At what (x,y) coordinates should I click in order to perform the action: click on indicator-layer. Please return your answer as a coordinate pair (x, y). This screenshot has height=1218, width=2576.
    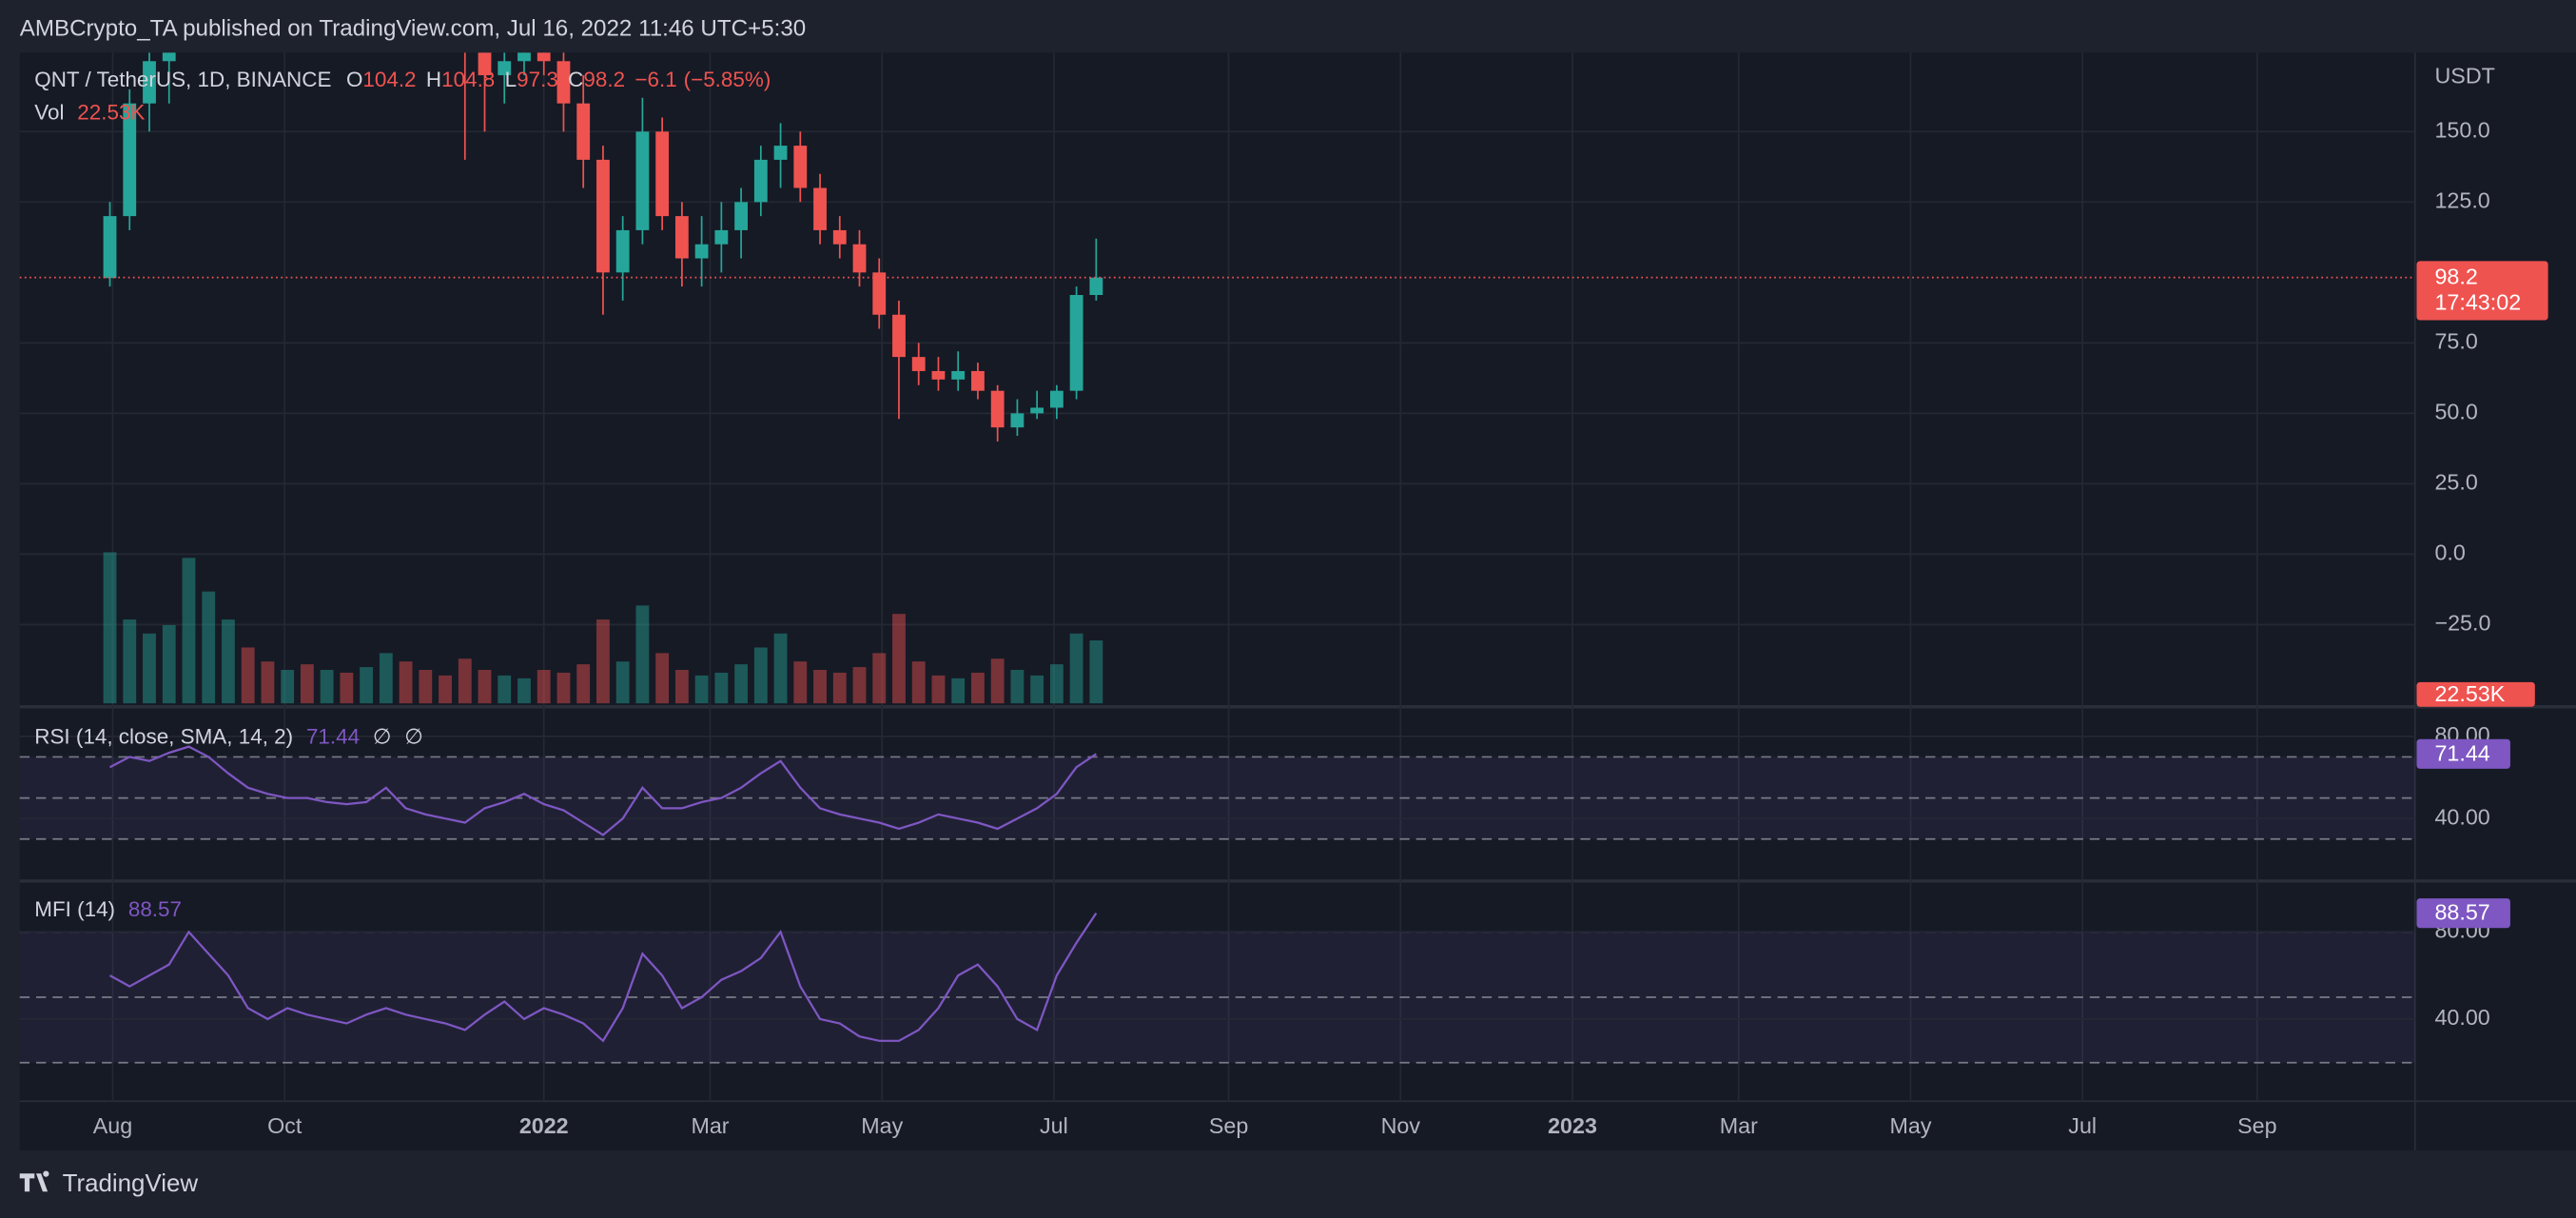
    Looking at the image, I should click on (603, 791).